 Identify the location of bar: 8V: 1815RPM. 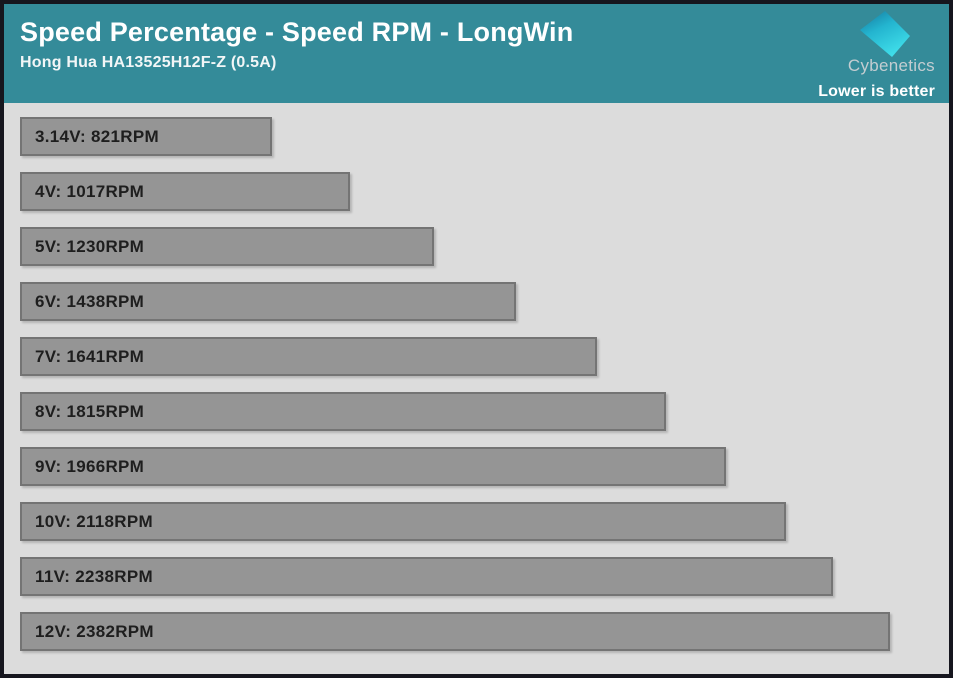
(343, 411).